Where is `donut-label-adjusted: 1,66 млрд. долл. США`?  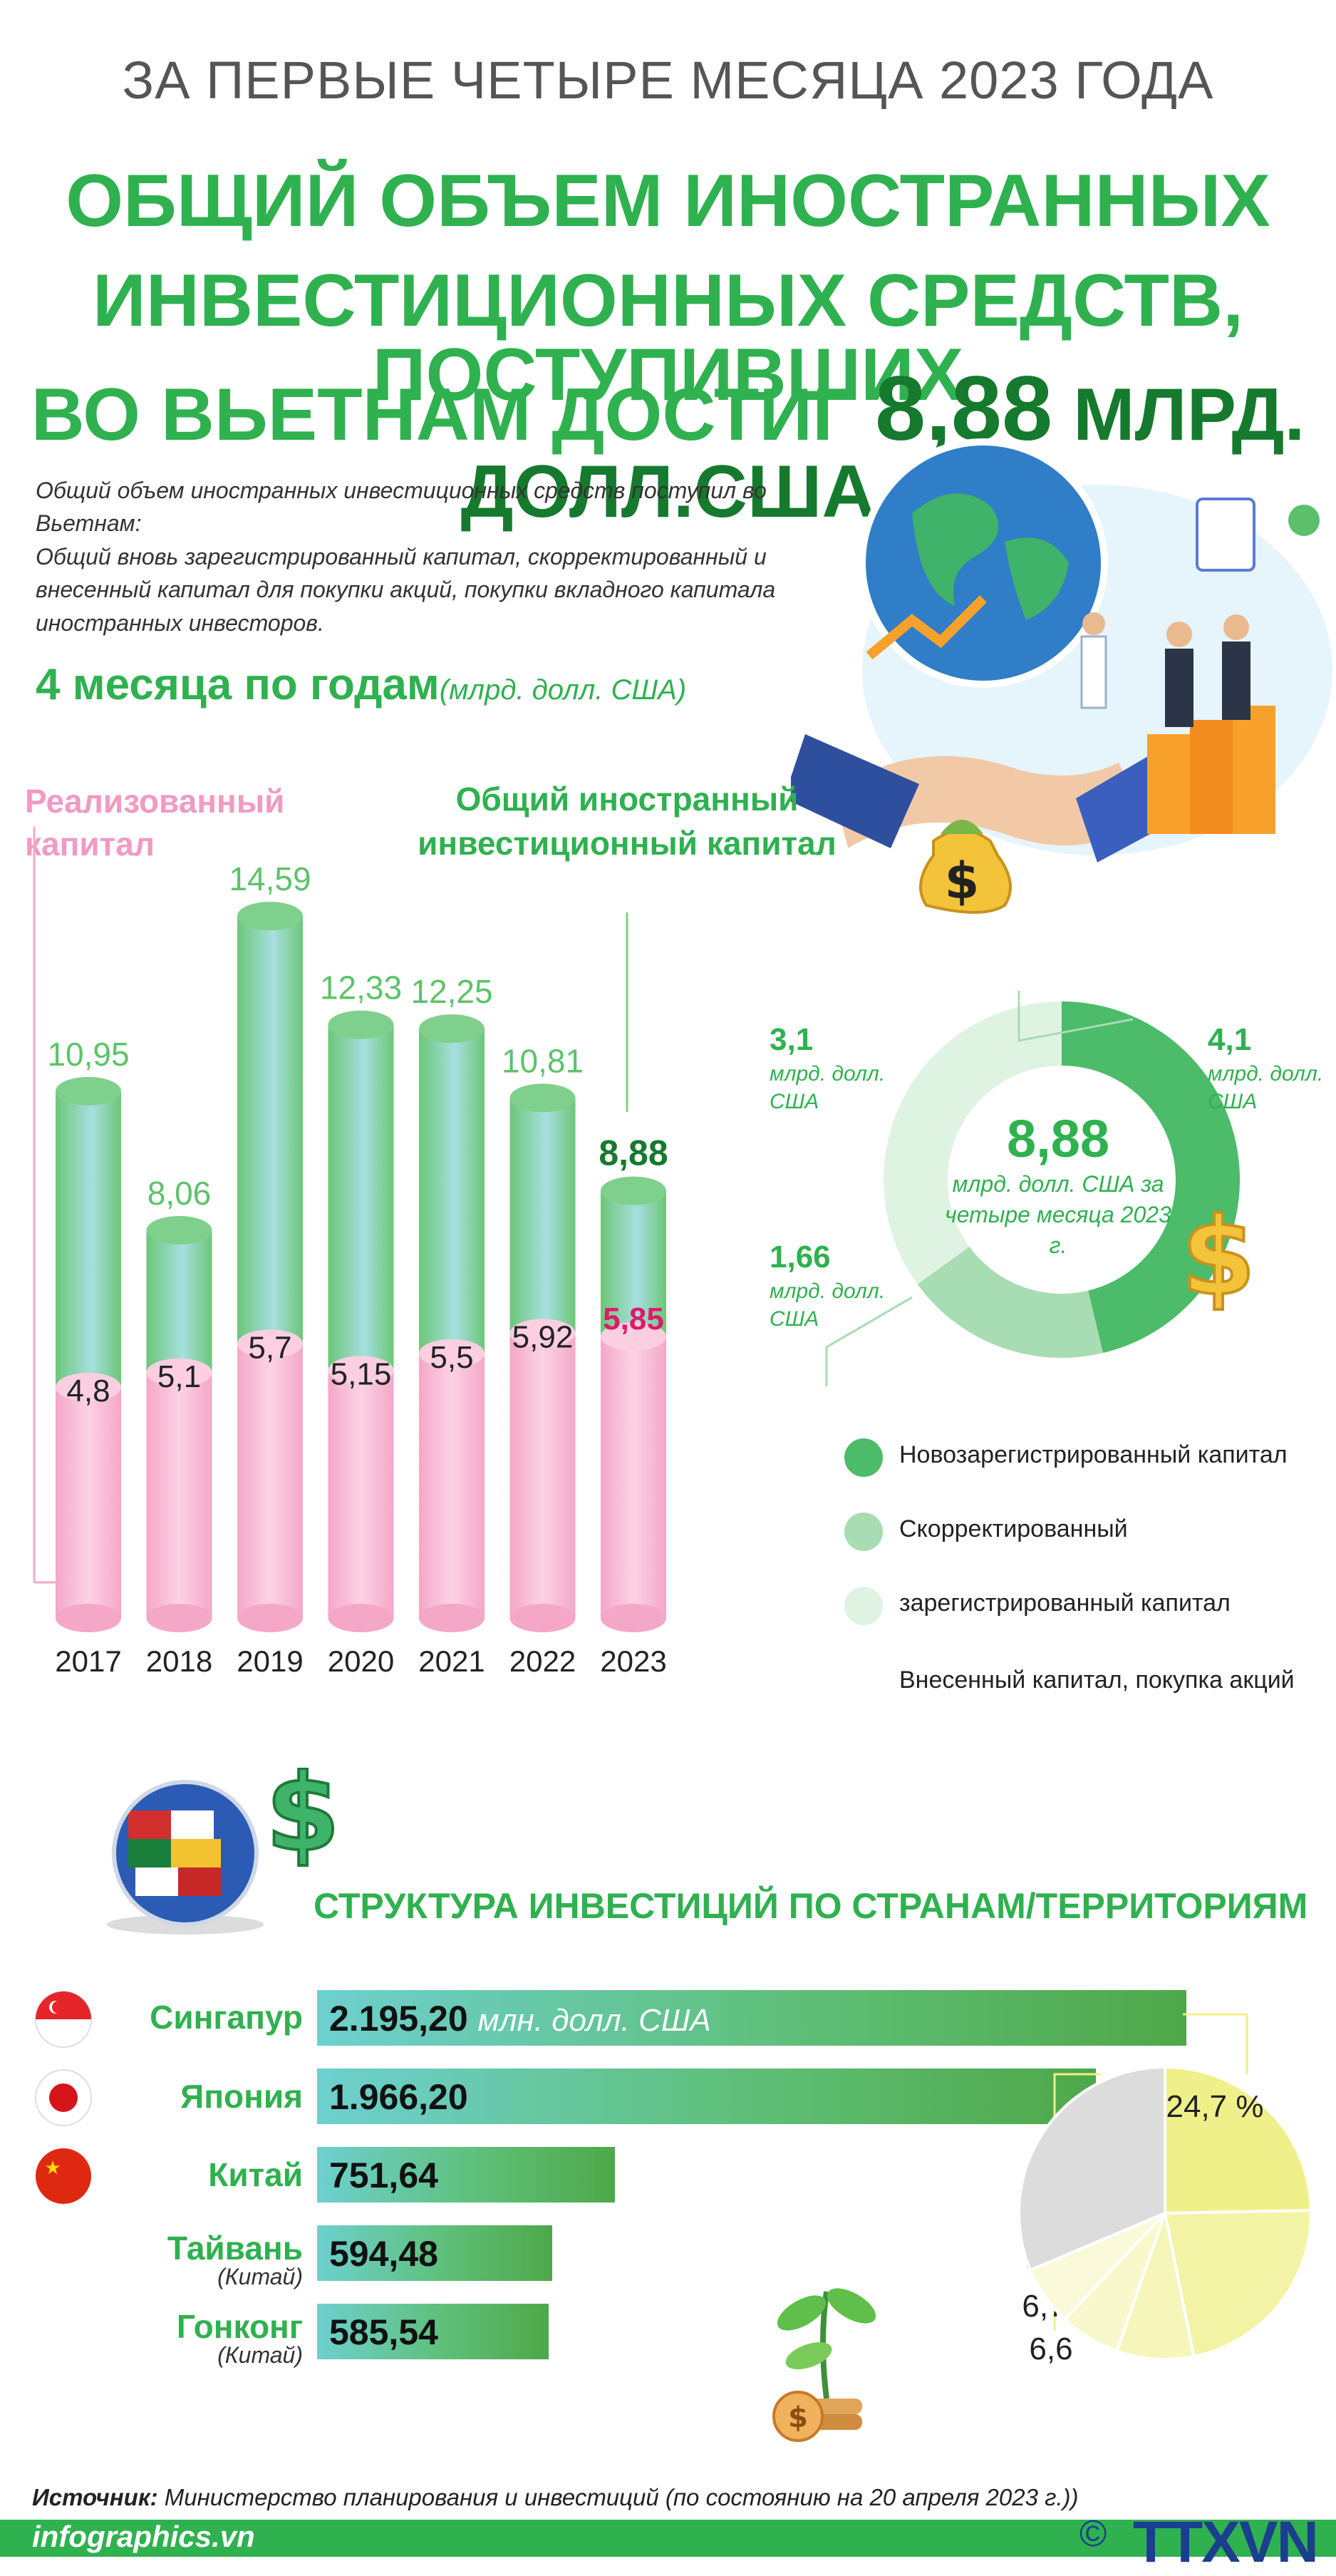
donut-label-adjusted: 1,66 млрд. долл. США is located at coordinates (844, 1285).